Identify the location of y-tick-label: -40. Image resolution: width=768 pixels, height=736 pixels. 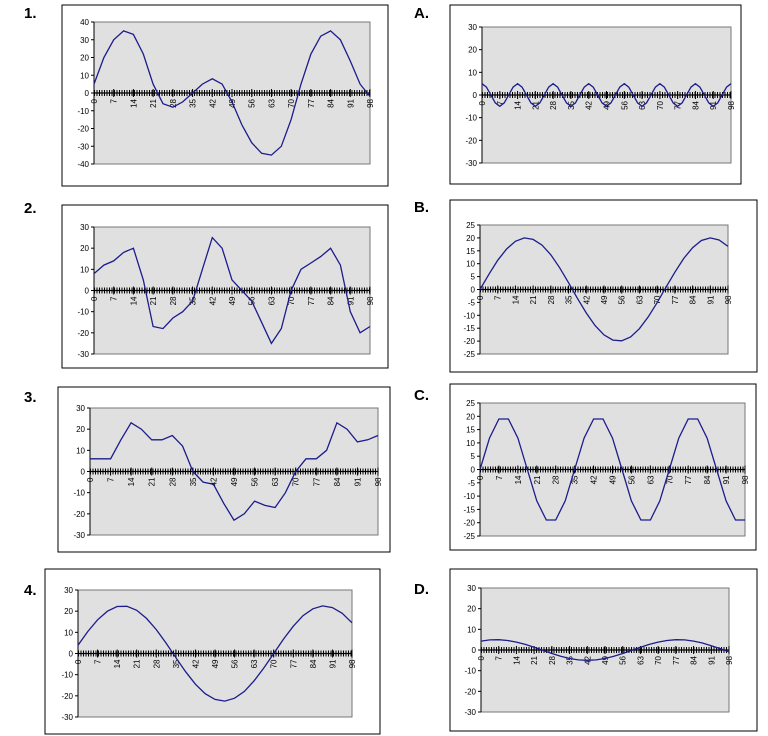
(83, 164).